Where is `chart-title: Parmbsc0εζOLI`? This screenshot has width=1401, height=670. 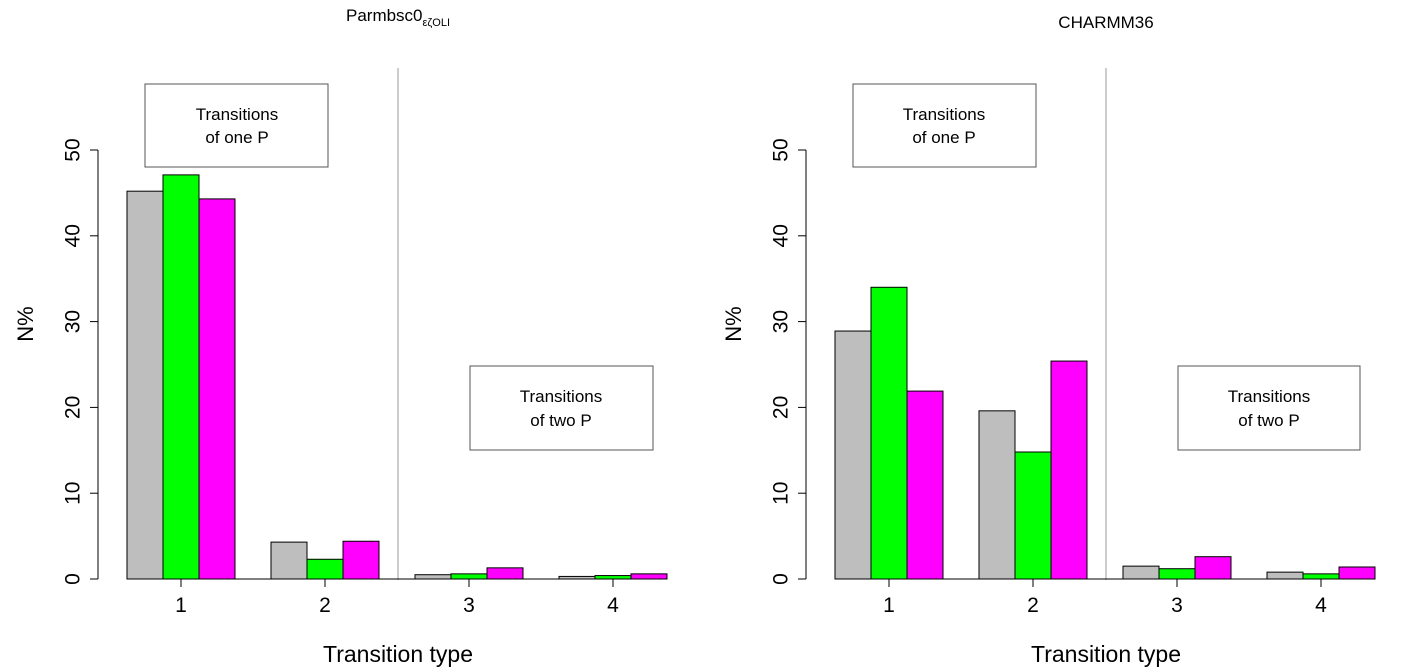 chart-title: Parmbsc0εζOLI is located at coordinates (398, 17).